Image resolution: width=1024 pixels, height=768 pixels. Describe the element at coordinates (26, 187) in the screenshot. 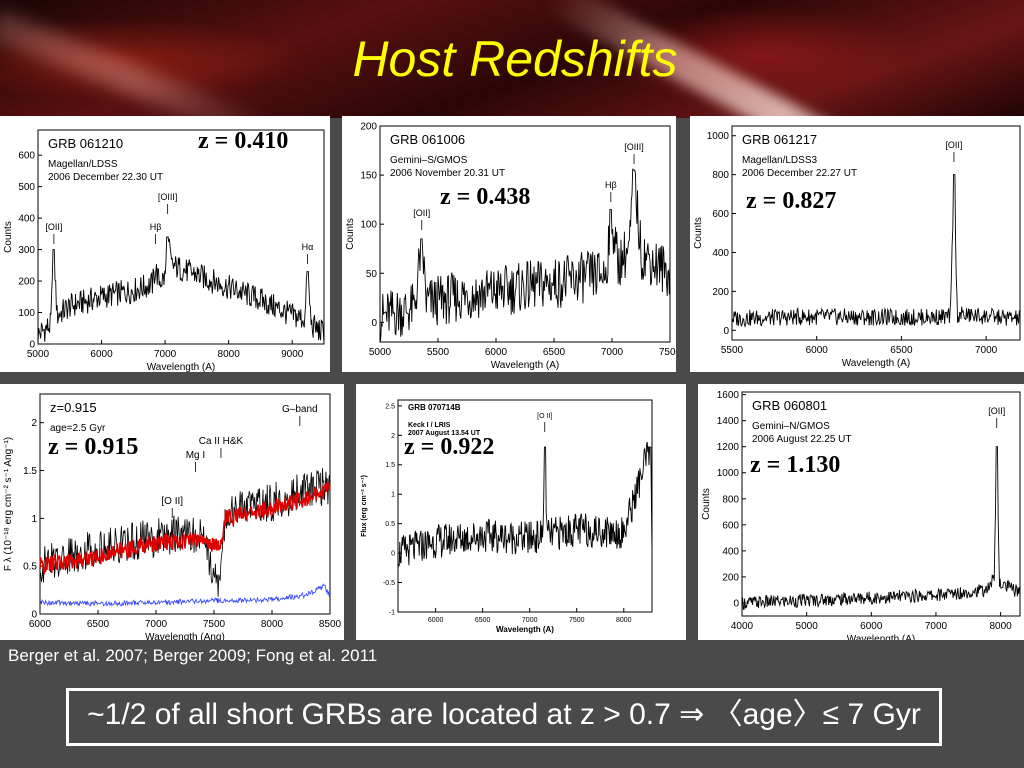

I see `y-tick-label: 500` at that location.